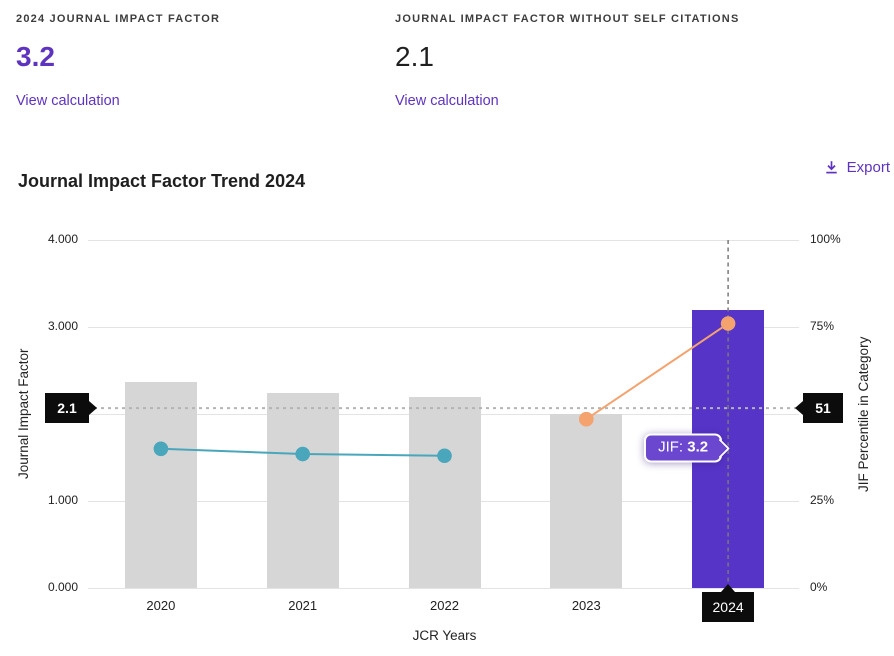 Image resolution: width=894 pixels, height=656 pixels. Describe the element at coordinates (161, 605) in the screenshot. I see `x-axis-tick-label: 2020` at that location.